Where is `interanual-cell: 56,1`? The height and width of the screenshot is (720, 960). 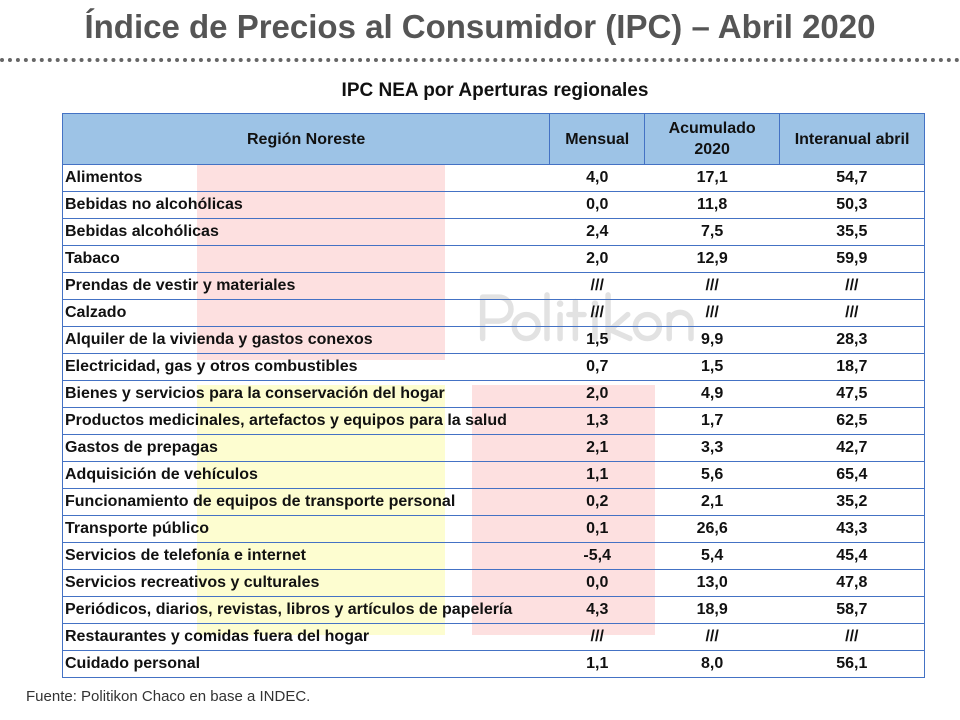
interanual-cell: 56,1 is located at coordinates (852, 664).